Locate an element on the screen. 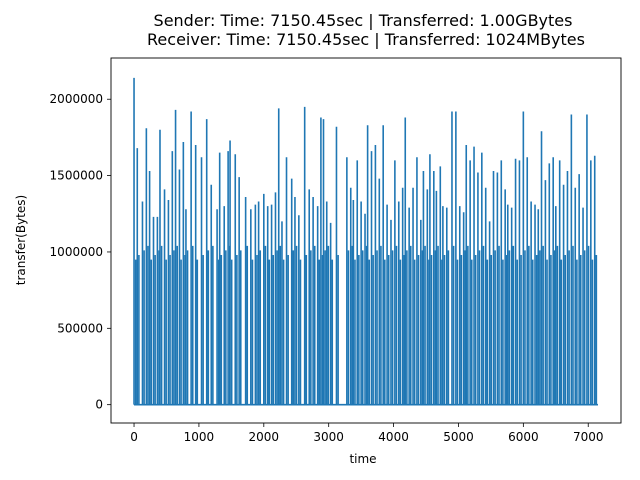 Image resolution: width=640 pixels, height=480 pixels. x-axis-label: time is located at coordinates (362, 459).